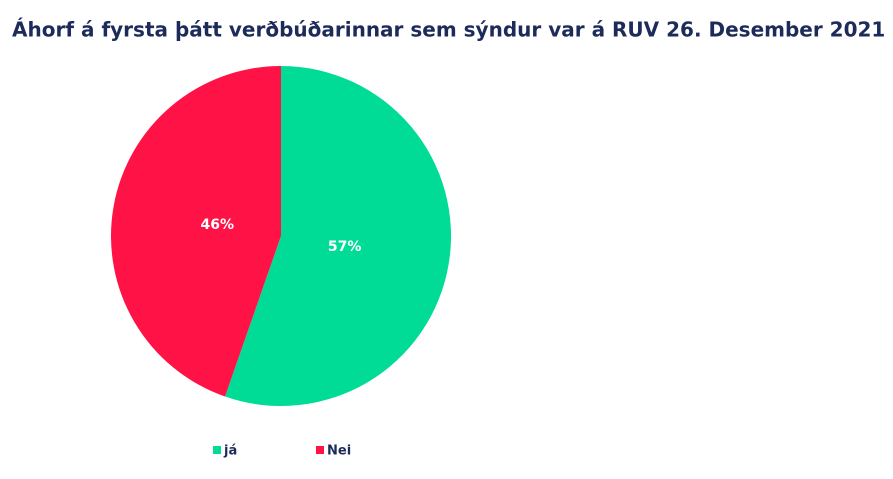  I want to click on legend-label: Nei, so click(339, 451).